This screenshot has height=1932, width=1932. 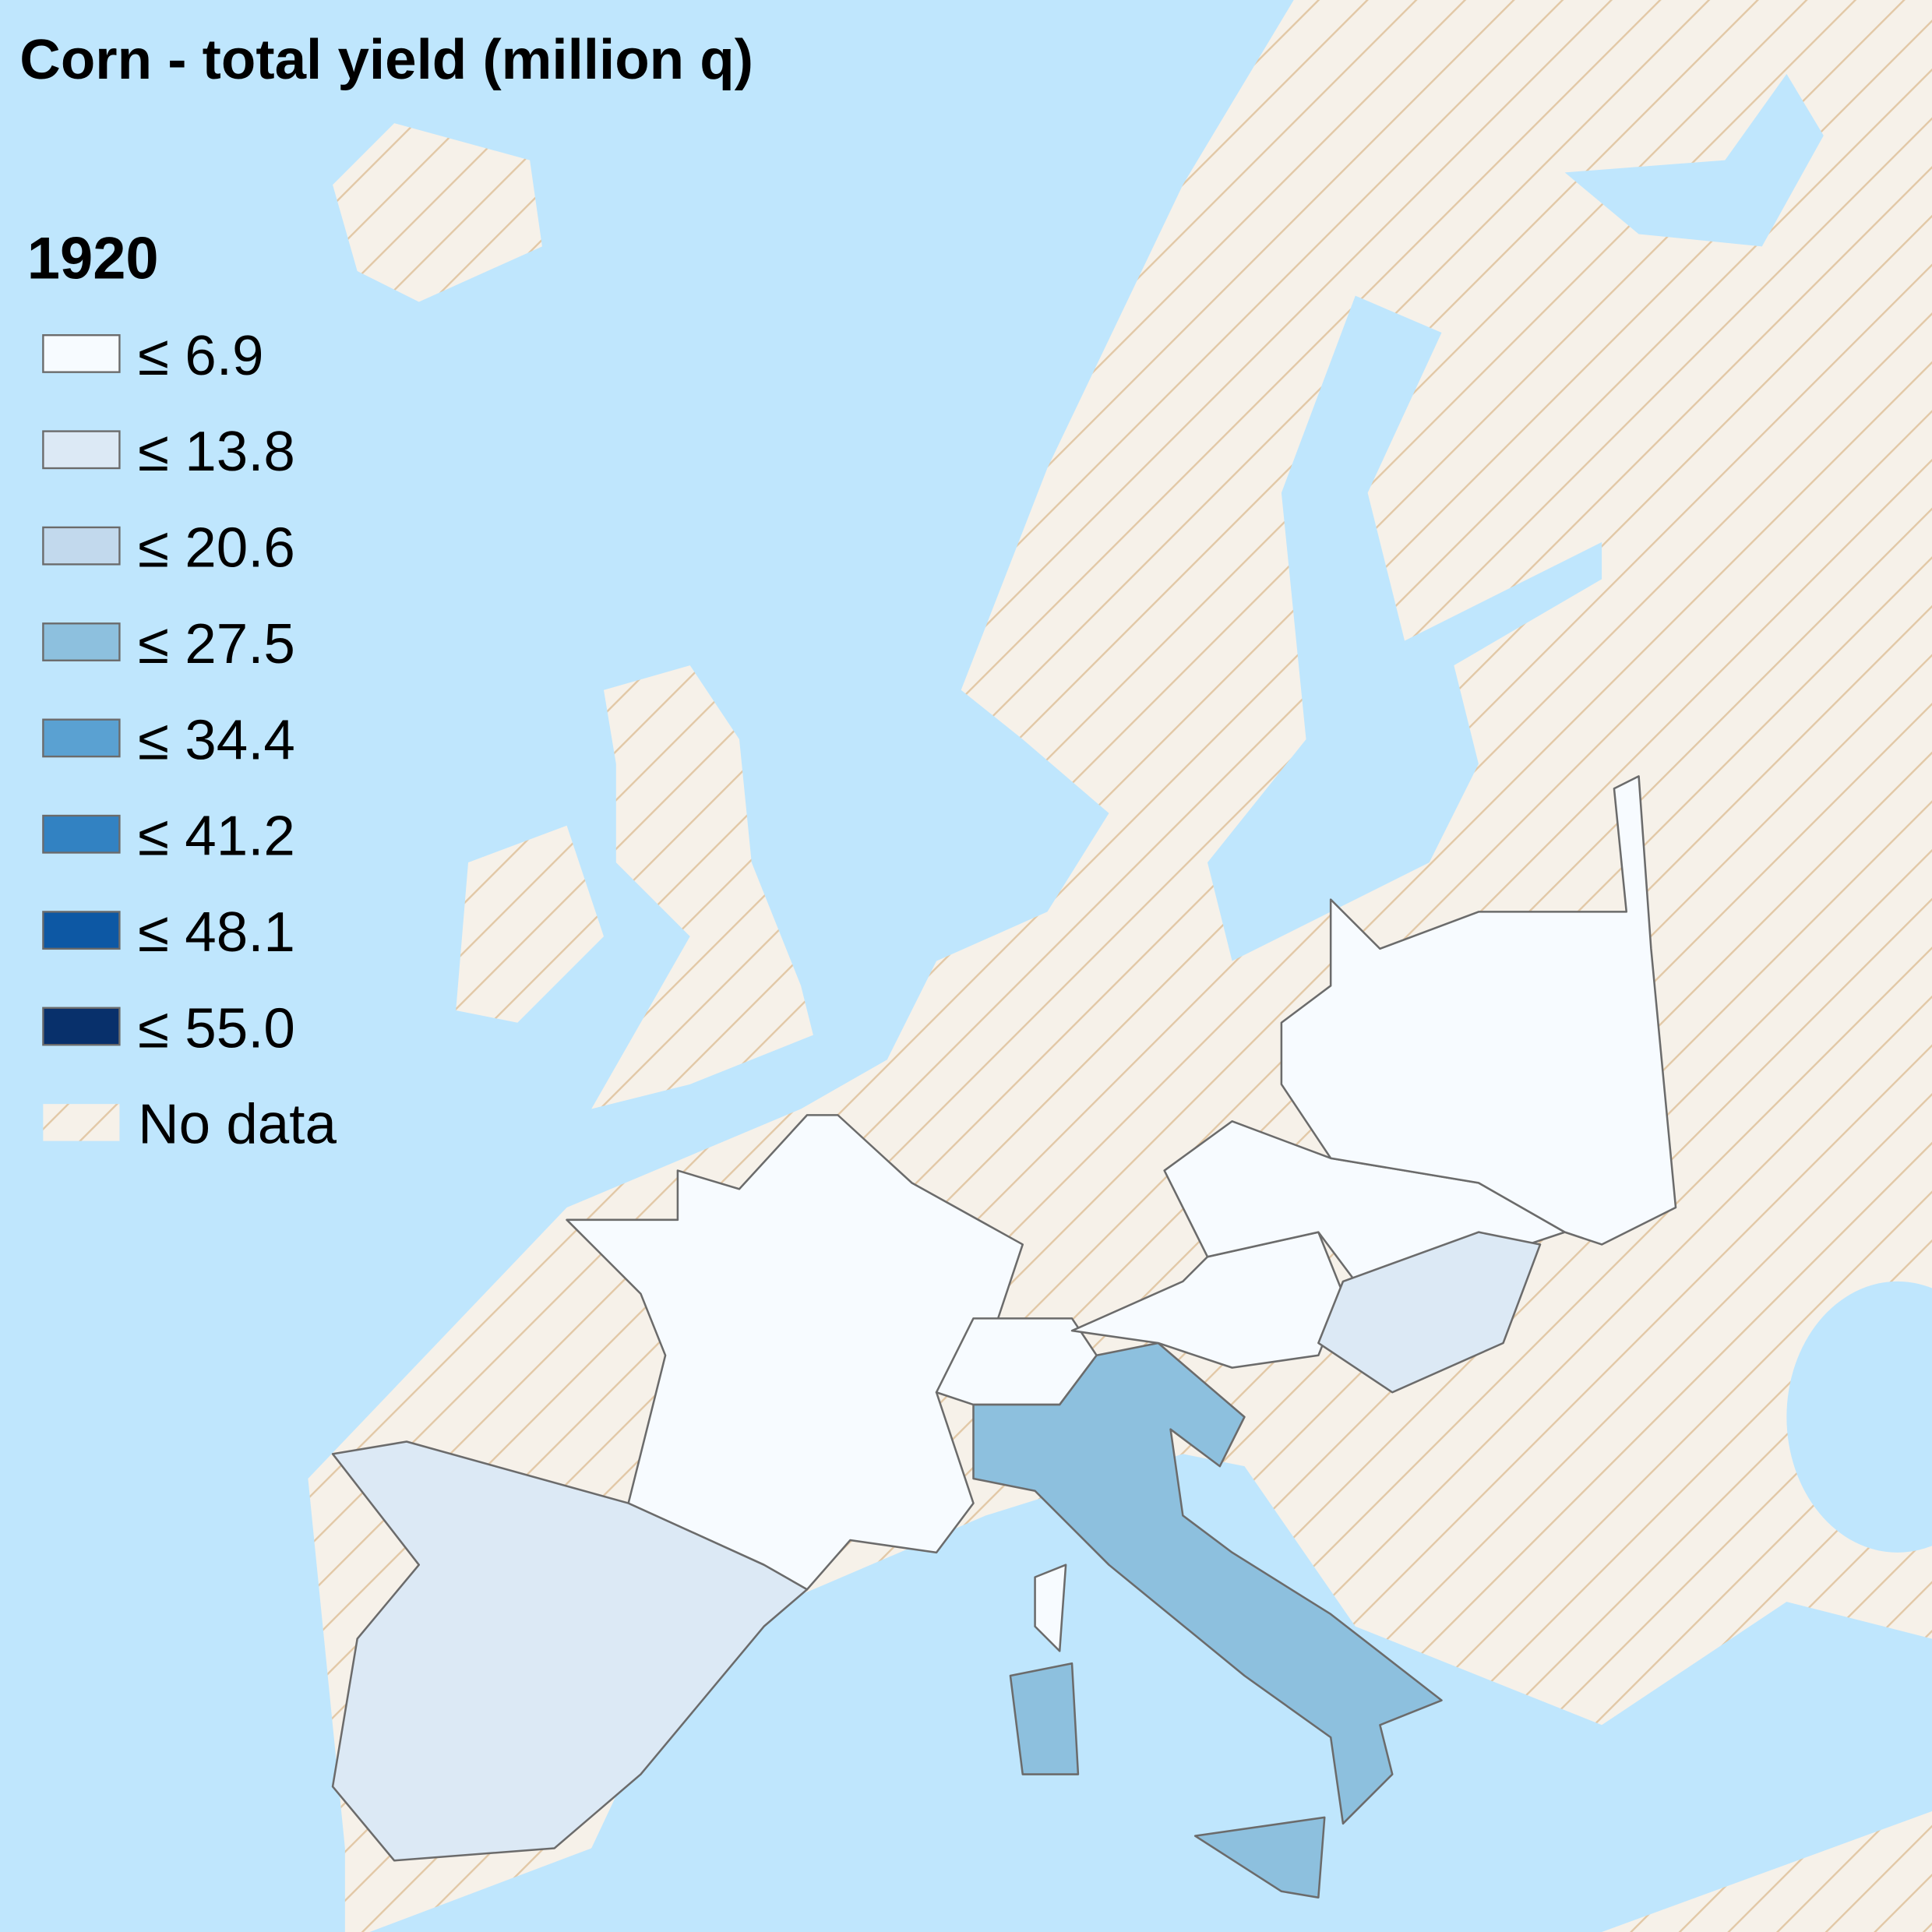 What do you see at coordinates (217, 836) in the screenshot?
I see `legend-label: ≤ 41.2` at bounding box center [217, 836].